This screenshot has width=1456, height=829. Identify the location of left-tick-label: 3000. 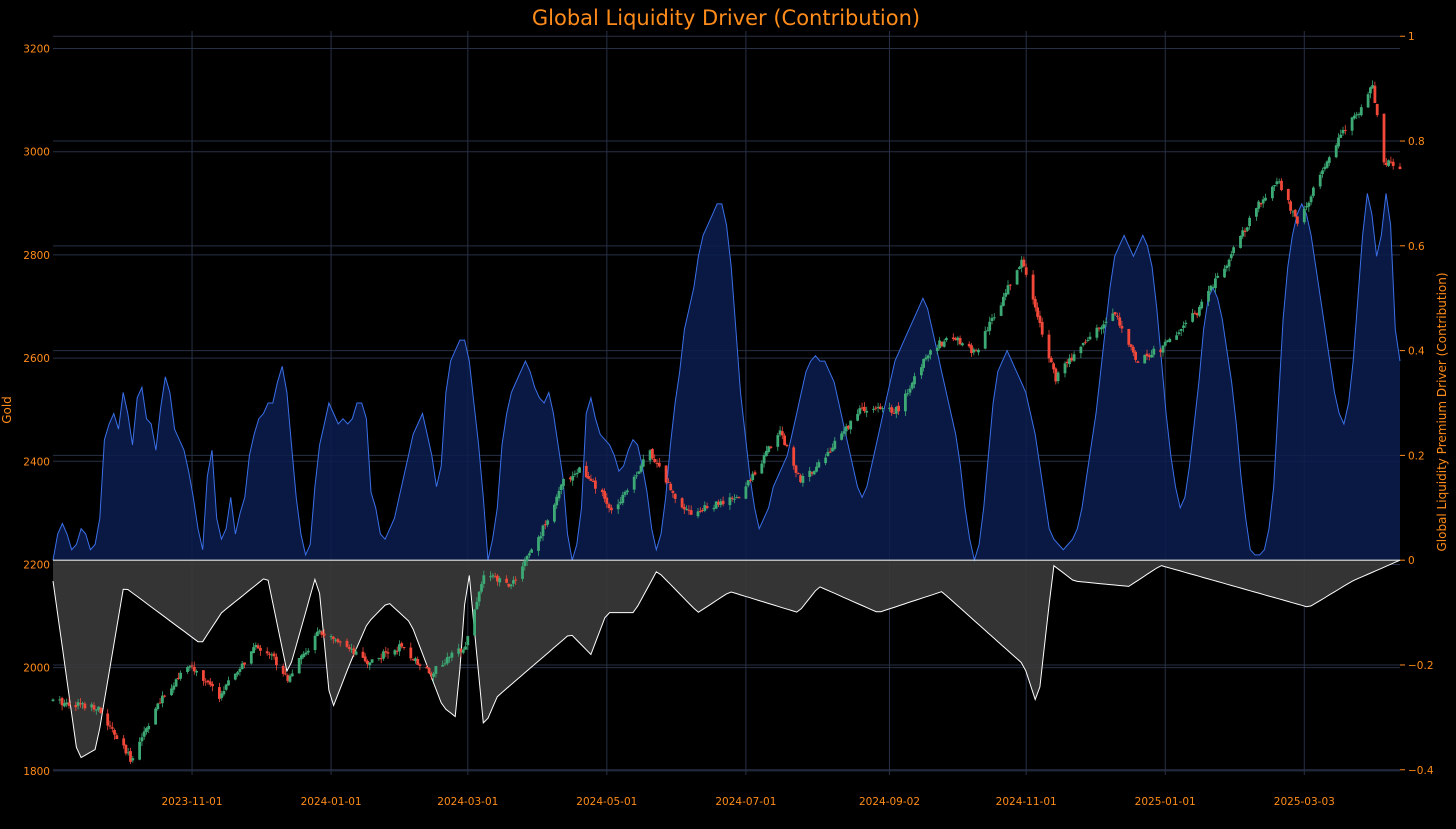
(36, 153).